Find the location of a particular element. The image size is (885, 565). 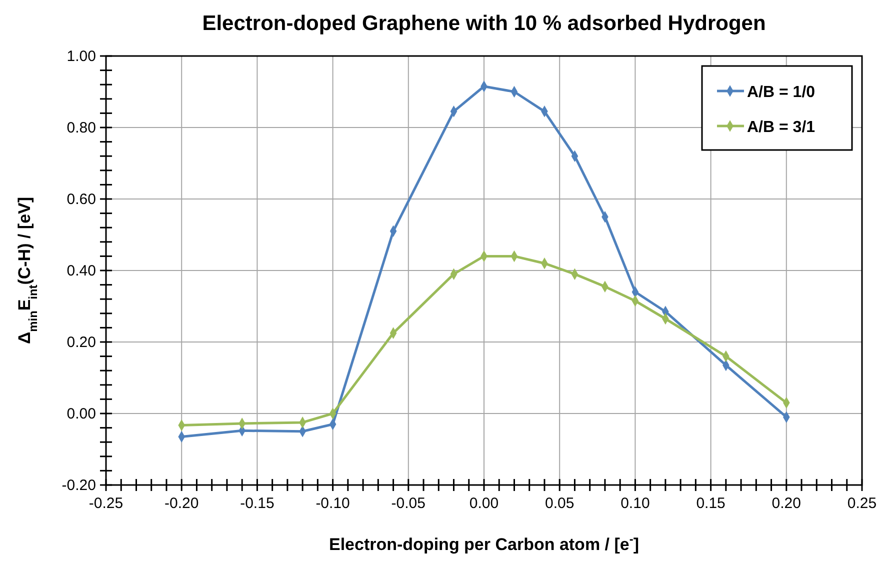

x-tick-label: -0.05 is located at coordinates (408, 503).